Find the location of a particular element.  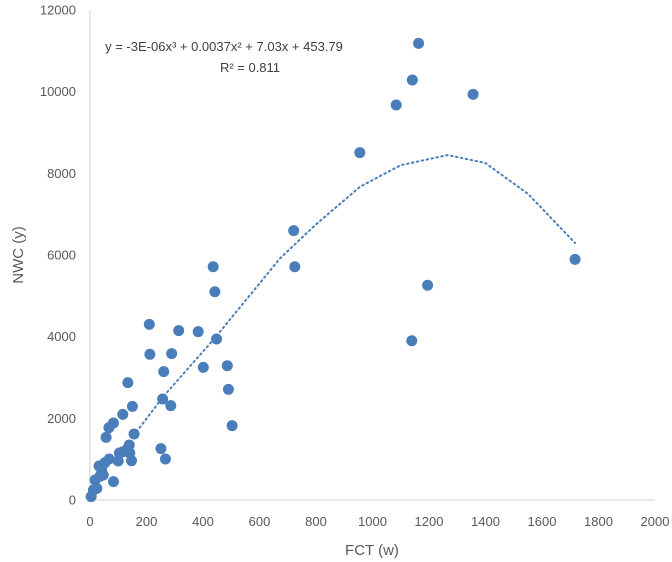

y-tick-label: 12000 is located at coordinates (58, 10).